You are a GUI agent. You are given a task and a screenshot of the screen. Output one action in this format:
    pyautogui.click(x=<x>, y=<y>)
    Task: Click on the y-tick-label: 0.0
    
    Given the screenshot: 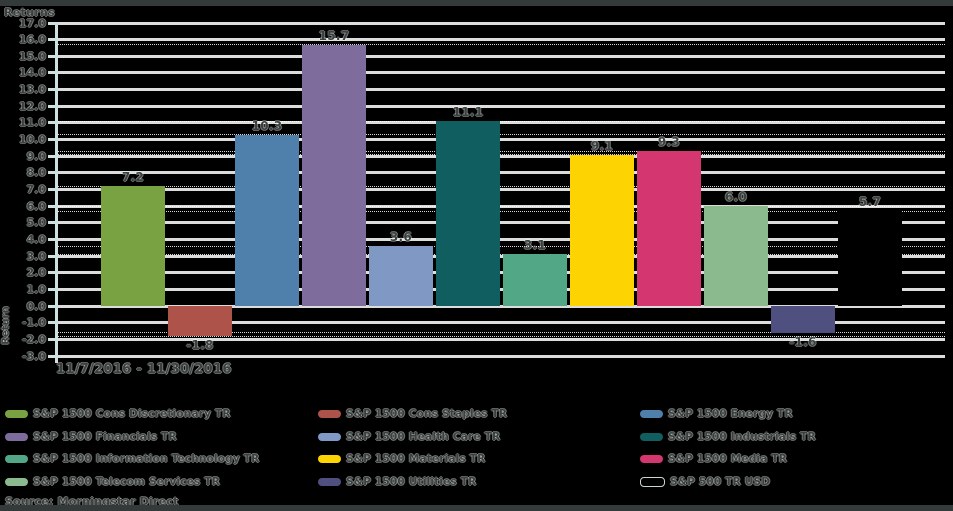 What is the action you would take?
    pyautogui.click(x=36, y=306)
    